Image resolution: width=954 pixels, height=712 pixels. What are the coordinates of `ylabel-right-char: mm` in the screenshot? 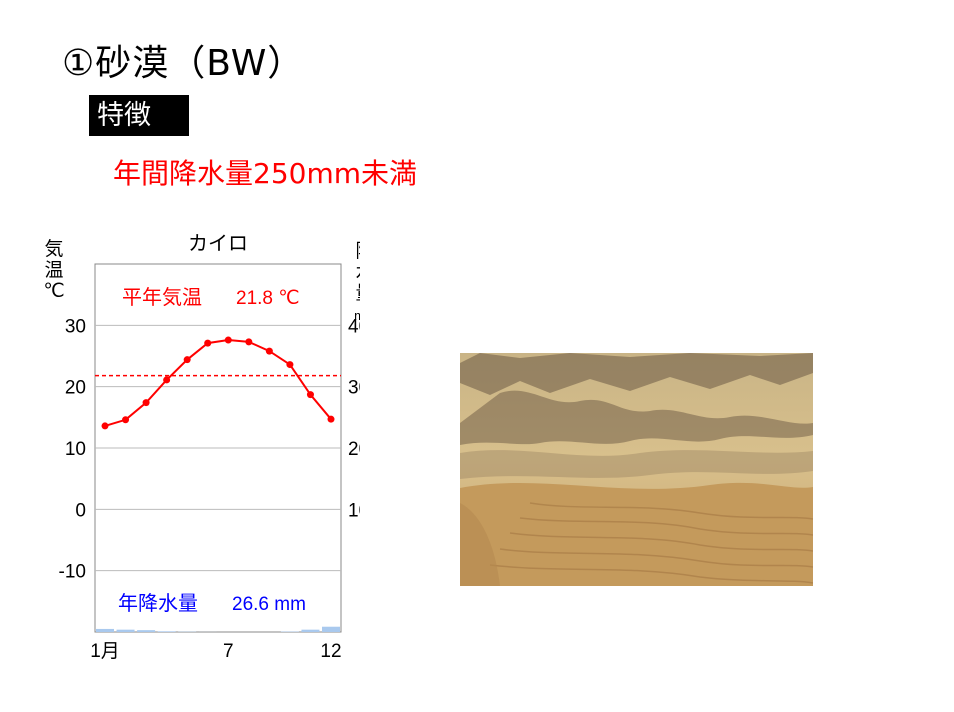 It's located at (357, 315).